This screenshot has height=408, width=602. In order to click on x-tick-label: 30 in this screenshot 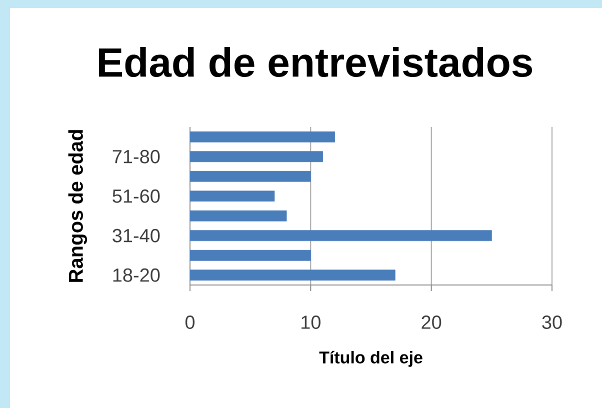, I will do `click(552, 322)`.